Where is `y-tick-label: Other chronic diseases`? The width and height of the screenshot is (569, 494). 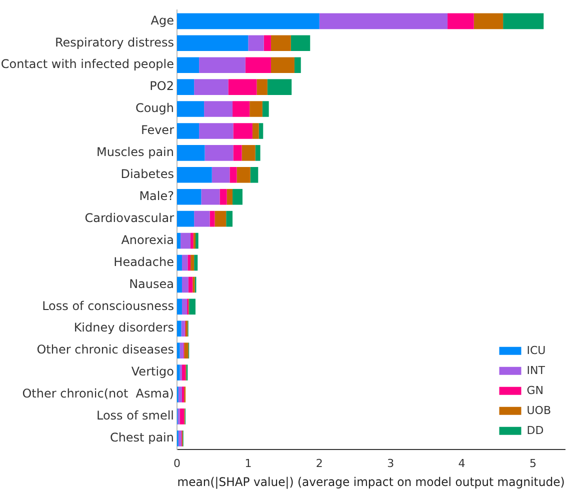 y-tick-label: Other chronic diseases is located at coordinates (105, 349).